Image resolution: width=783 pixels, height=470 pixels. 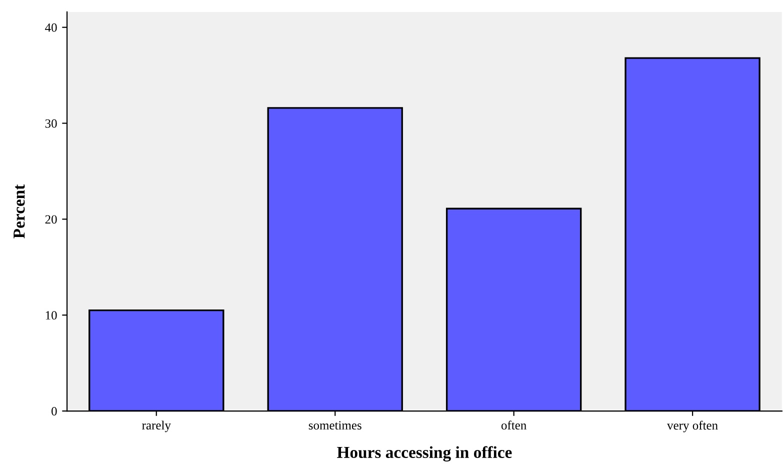 What do you see at coordinates (51, 27) in the screenshot?
I see `y-tick-label: 40` at bounding box center [51, 27].